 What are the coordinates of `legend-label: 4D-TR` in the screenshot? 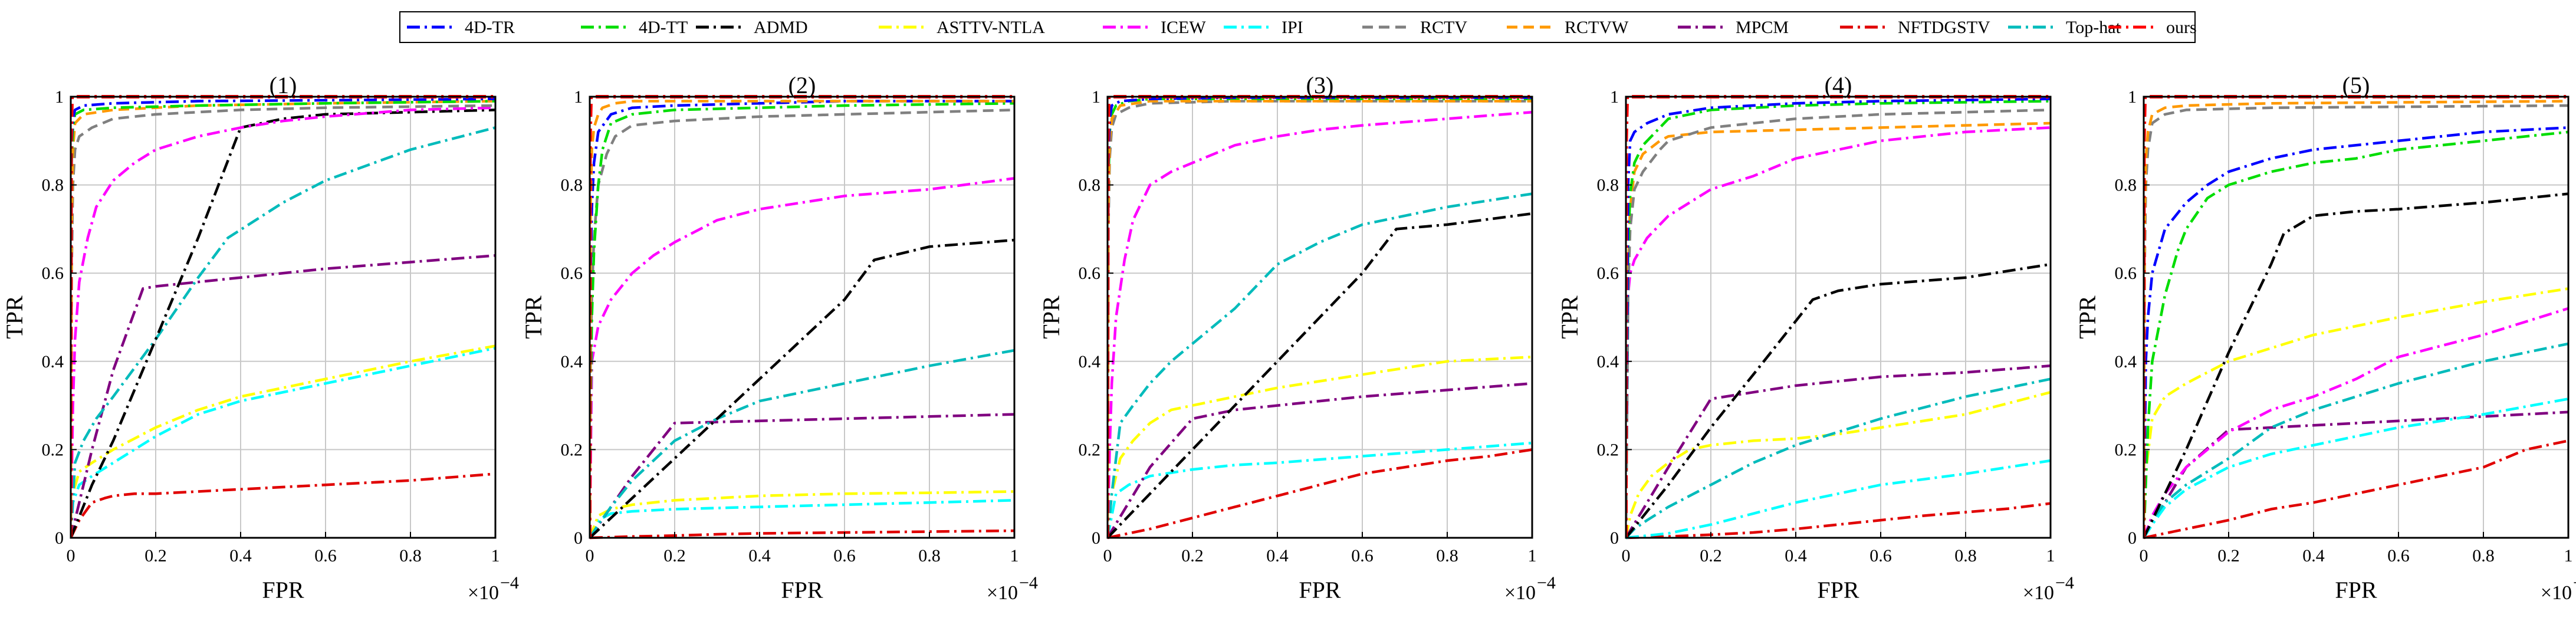 It's located at (490, 27).